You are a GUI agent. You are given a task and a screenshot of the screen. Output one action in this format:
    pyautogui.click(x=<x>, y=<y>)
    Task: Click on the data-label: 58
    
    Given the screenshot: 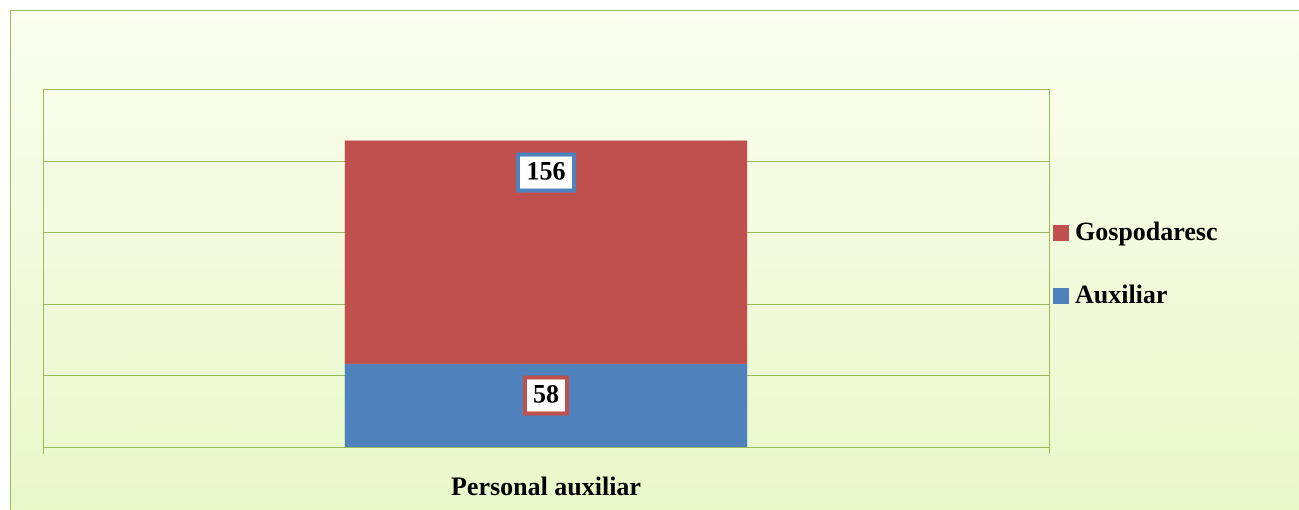 What is the action you would take?
    pyautogui.click(x=546, y=393)
    